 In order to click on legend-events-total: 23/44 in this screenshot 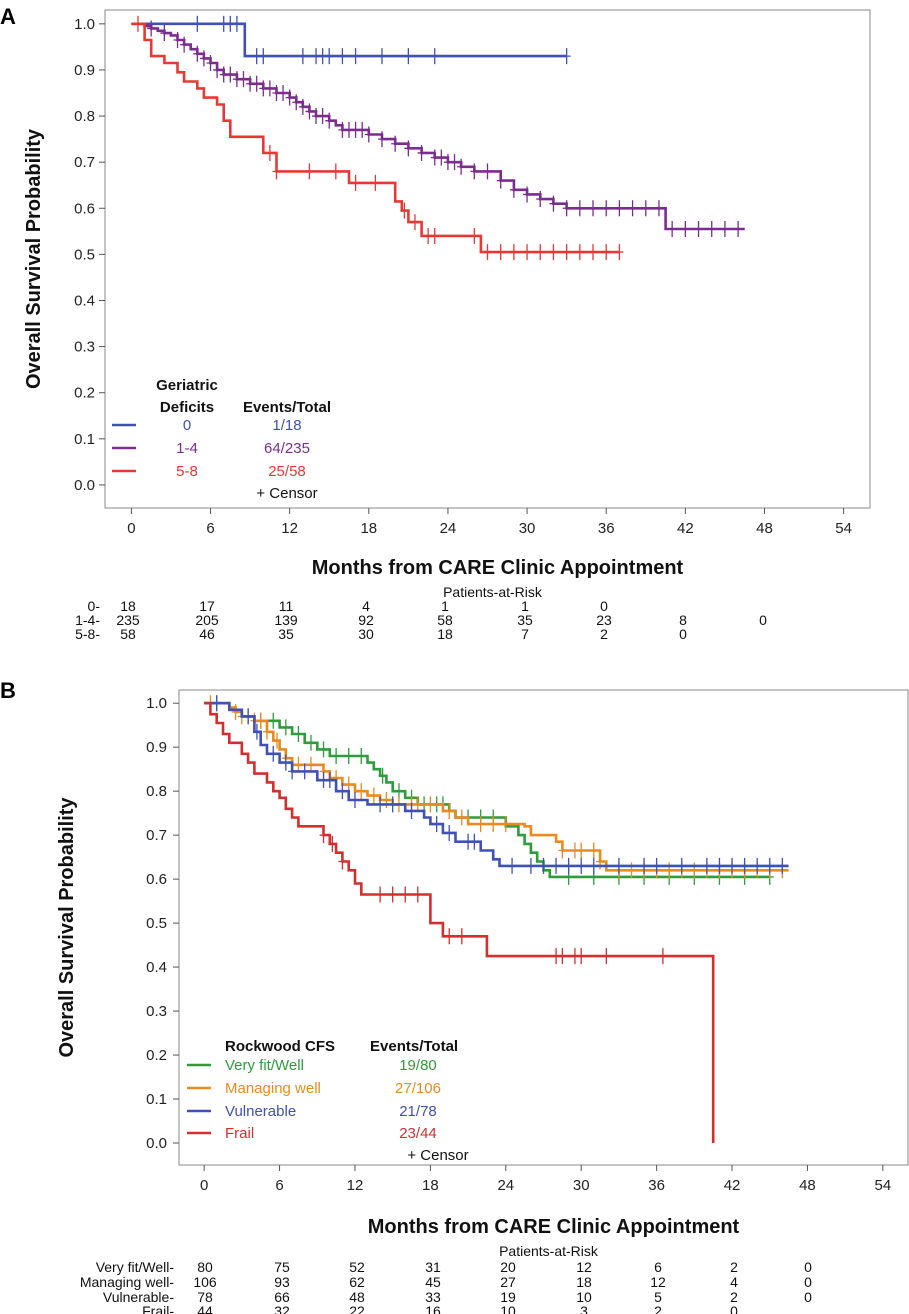, I will do `click(418, 1133)`.